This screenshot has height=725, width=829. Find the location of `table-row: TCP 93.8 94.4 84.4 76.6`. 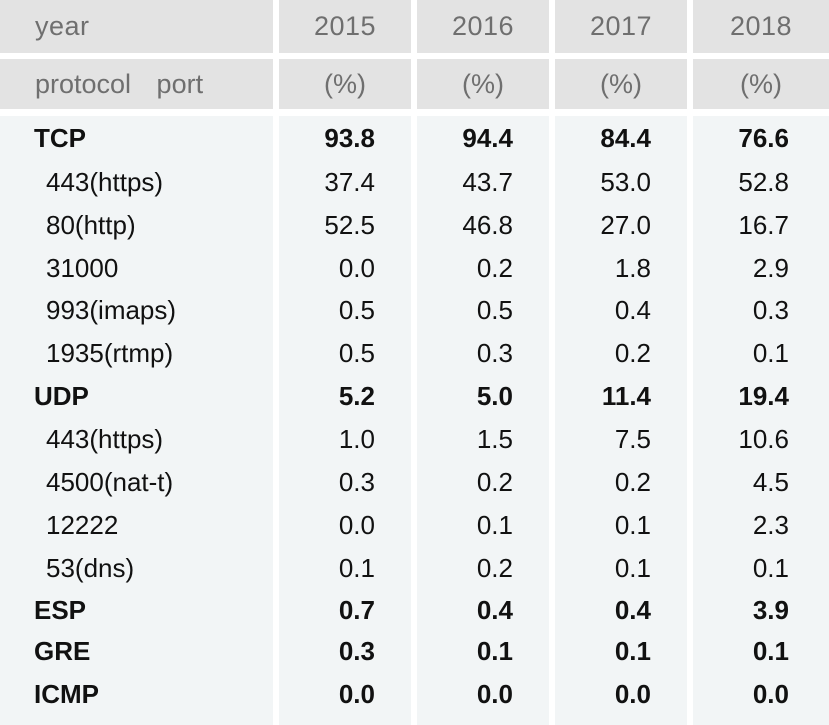

table-row: TCP 93.8 94.4 84.4 76.6 is located at coordinates (414, 138).